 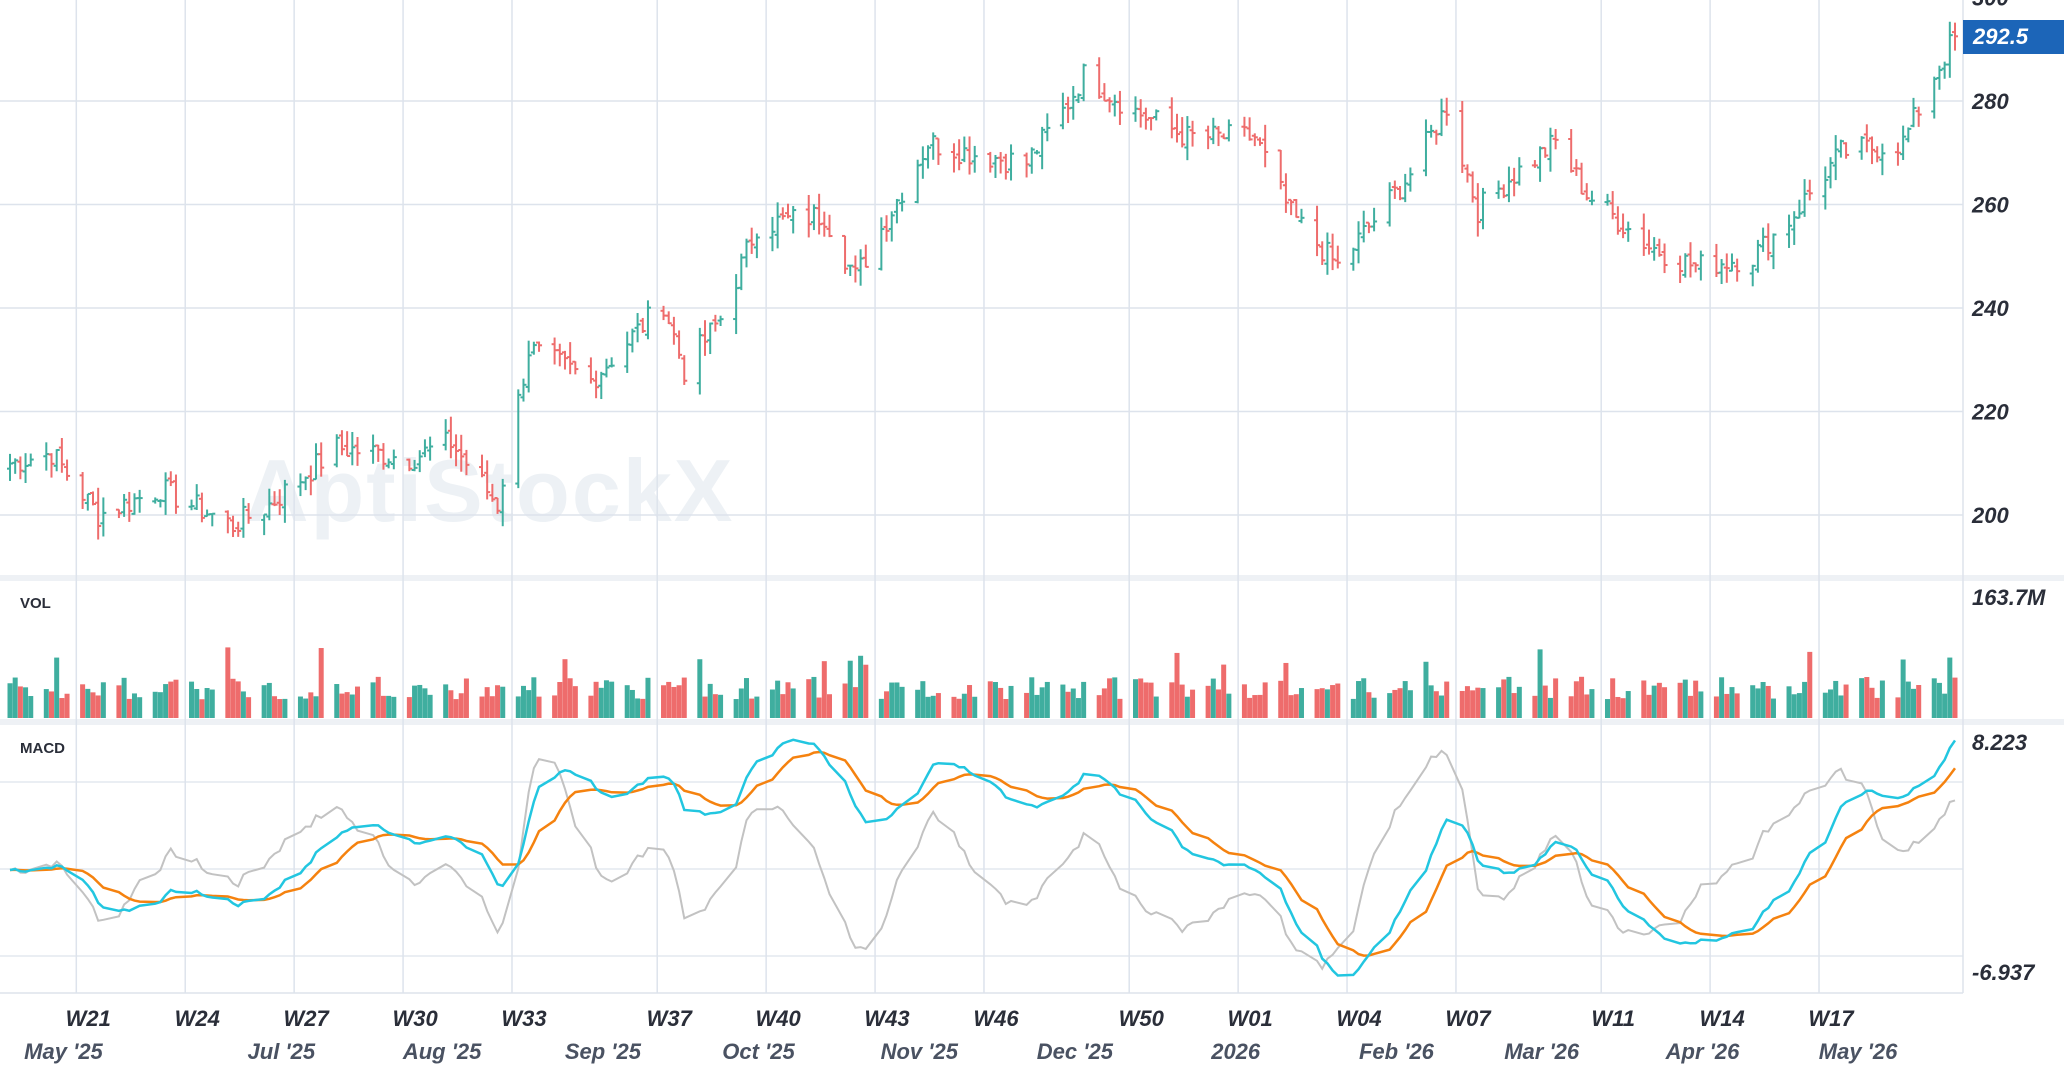 I want to click on month-label: Dec '25, so click(x=1075, y=1051).